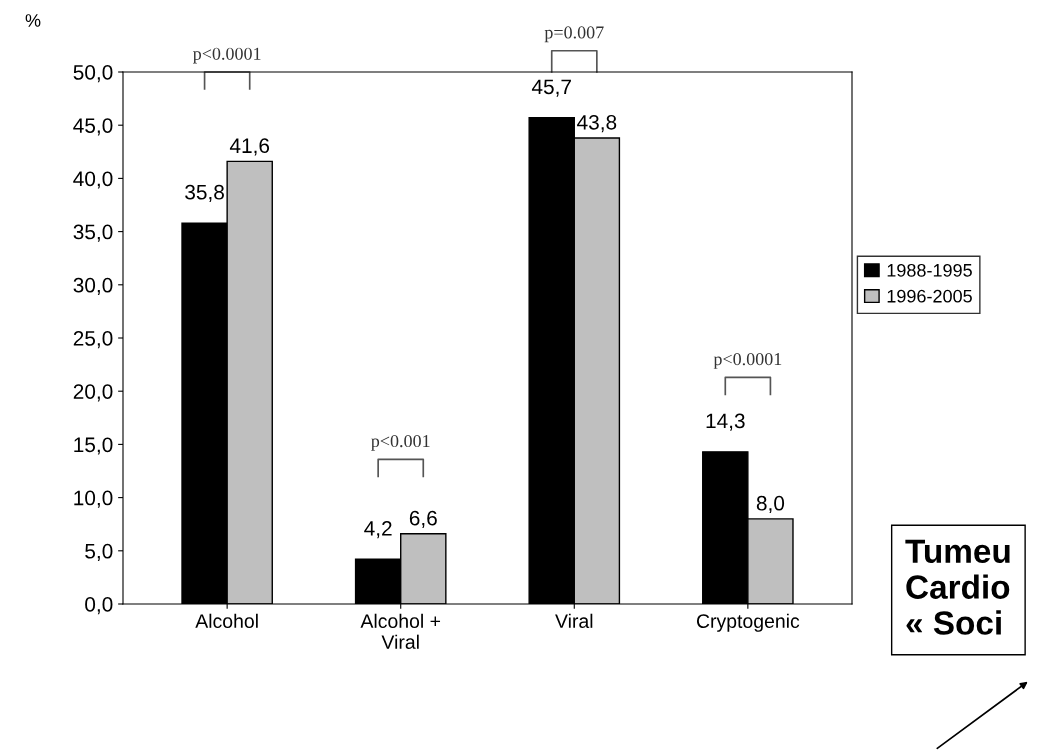  Describe the element at coordinates (249, 147) in the screenshot. I see `data-label: 41,6` at that location.